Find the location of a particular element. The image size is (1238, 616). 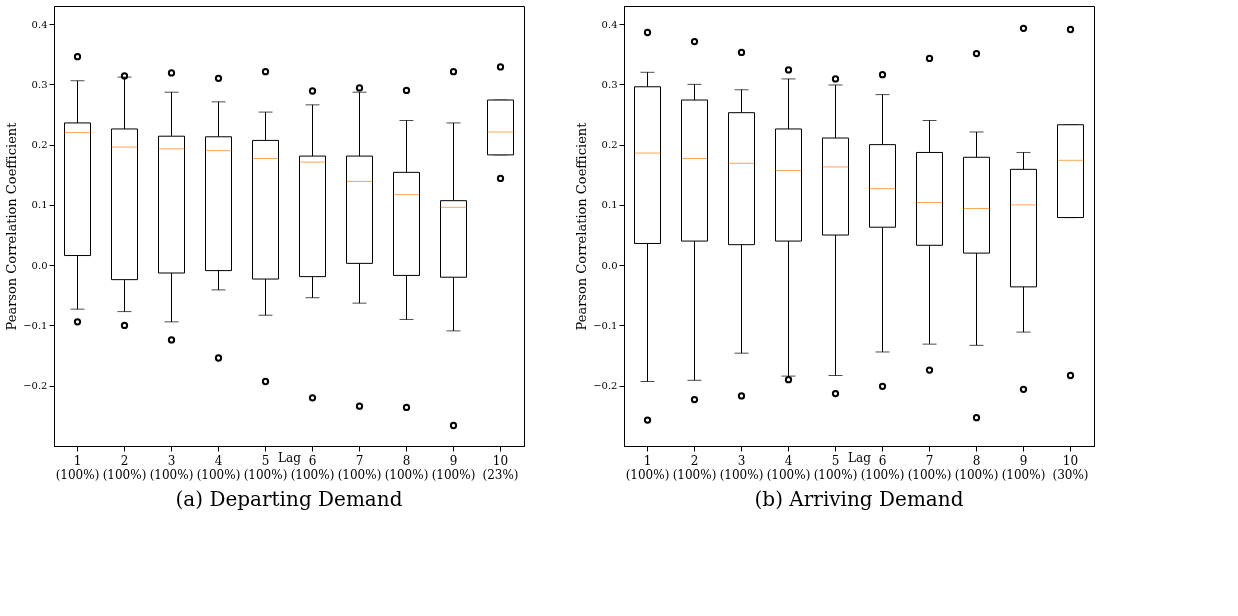

x-tick-label: 10 (23%) is located at coordinates (500, 467).